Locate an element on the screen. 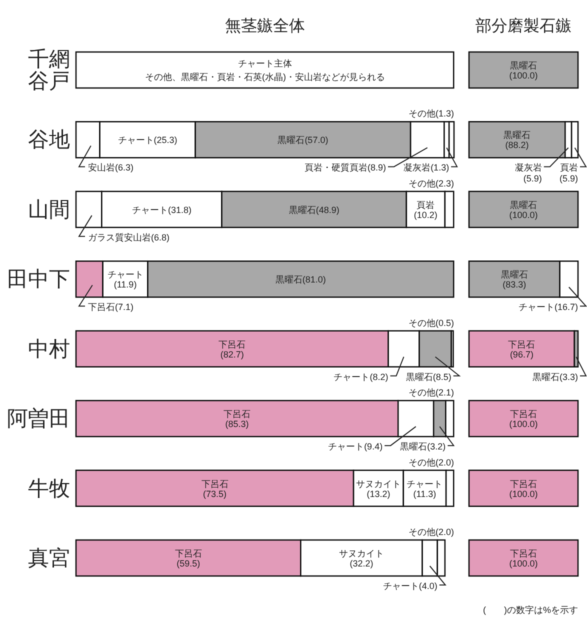 This screenshot has height=623, width=587. data-label: その他(2.1) is located at coordinates (431, 393).